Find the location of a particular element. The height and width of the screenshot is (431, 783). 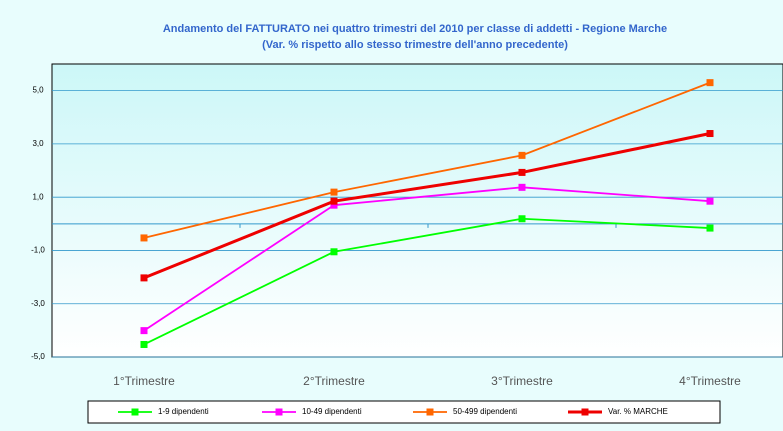

y-tick-label: 3,0 is located at coordinates (38, 143).